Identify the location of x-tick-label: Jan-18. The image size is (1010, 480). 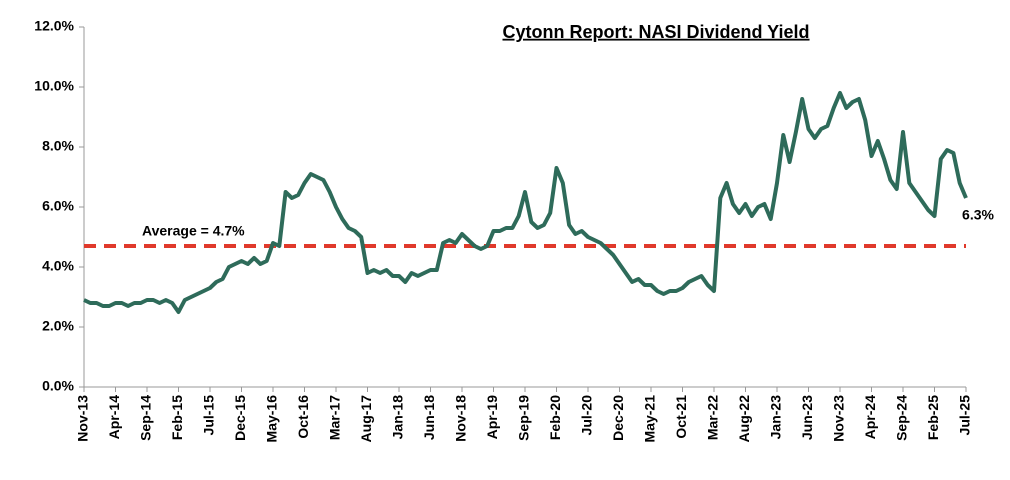
(398, 417).